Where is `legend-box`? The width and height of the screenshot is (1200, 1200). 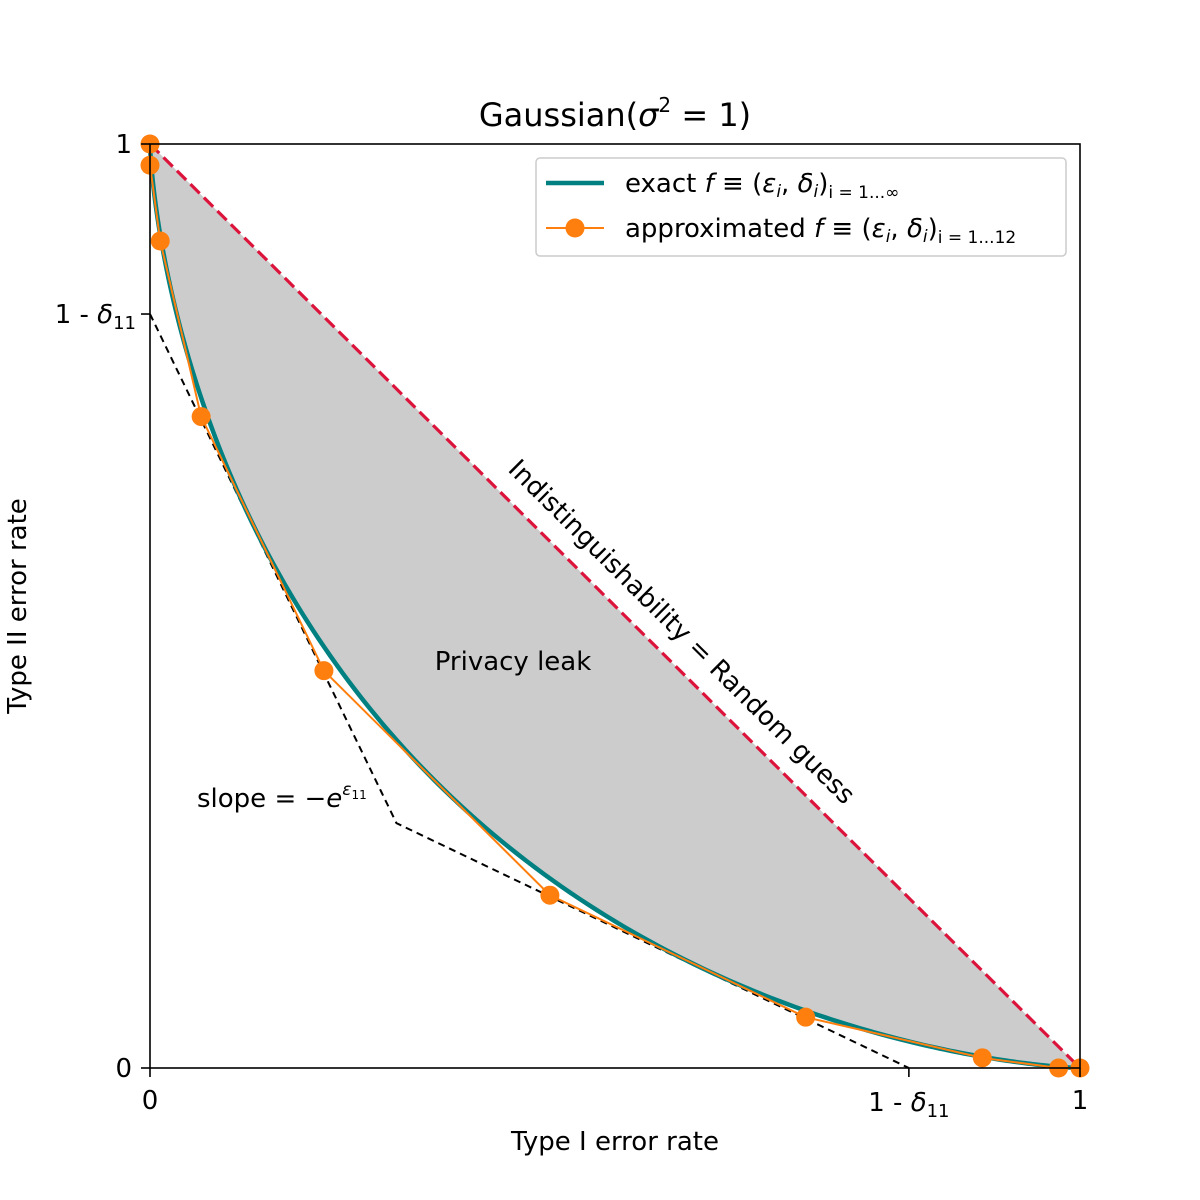 legend-box is located at coordinates (801, 207).